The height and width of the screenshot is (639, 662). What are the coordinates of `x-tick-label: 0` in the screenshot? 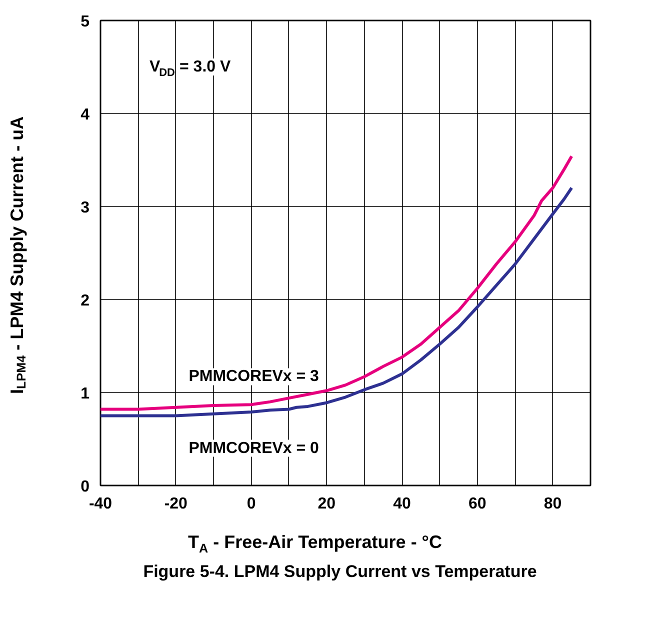 It's located at (251, 504).